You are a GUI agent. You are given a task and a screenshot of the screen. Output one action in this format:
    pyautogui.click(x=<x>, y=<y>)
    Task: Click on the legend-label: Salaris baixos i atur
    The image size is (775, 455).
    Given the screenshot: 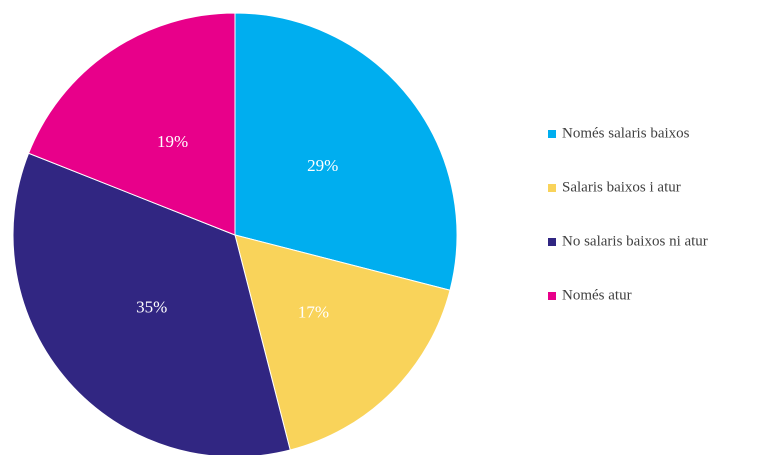 What is the action you would take?
    pyautogui.click(x=621, y=187)
    